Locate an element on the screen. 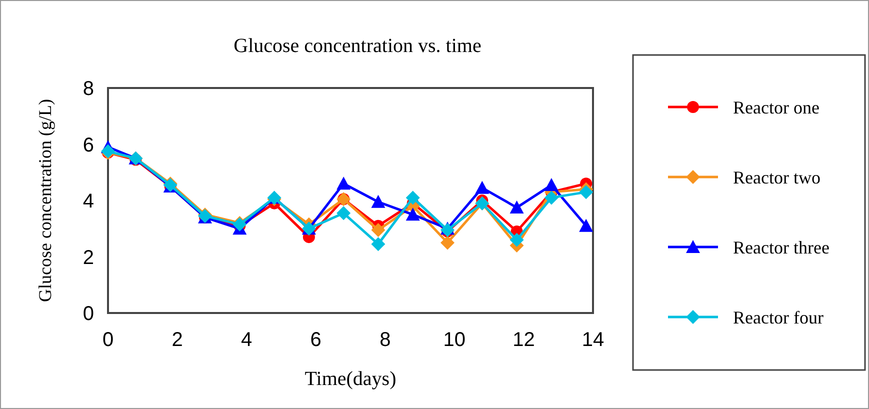 This screenshot has width=869, height=409. x-tick-label: 6 is located at coordinates (316, 340).